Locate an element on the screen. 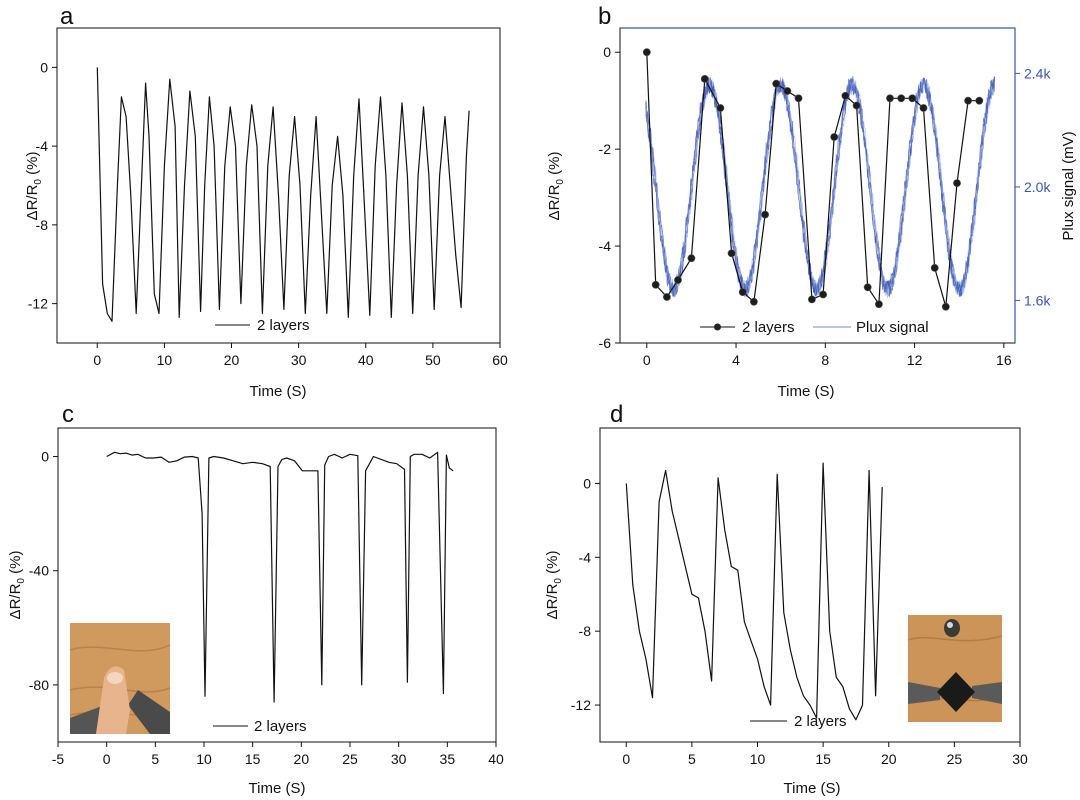 This screenshot has height=800, width=1080. panel-d-legend-label: 2 layers is located at coordinates (820, 721).